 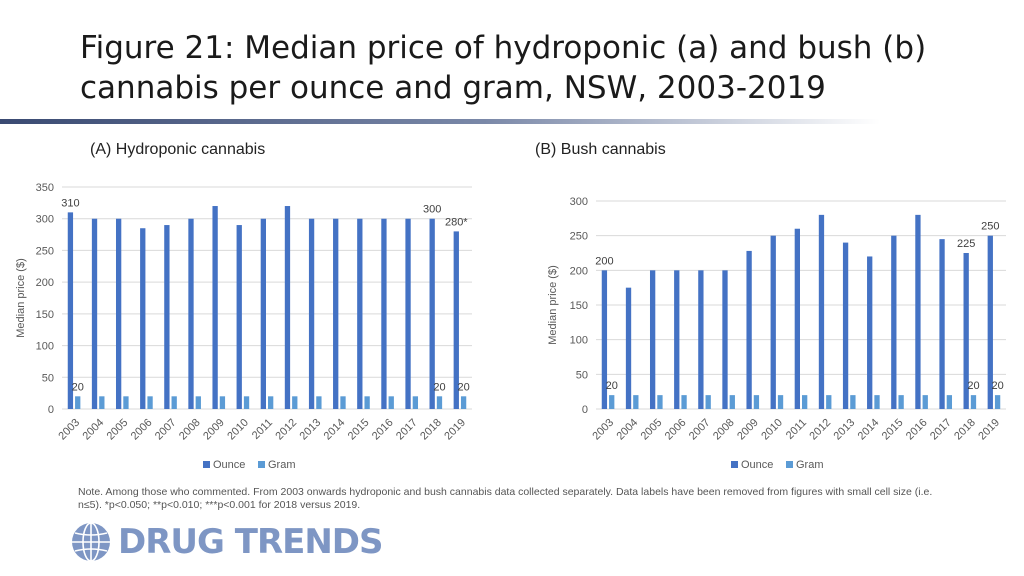 I want to click on drug-trends-logo: DRUG TRENDS, so click(x=227, y=542).